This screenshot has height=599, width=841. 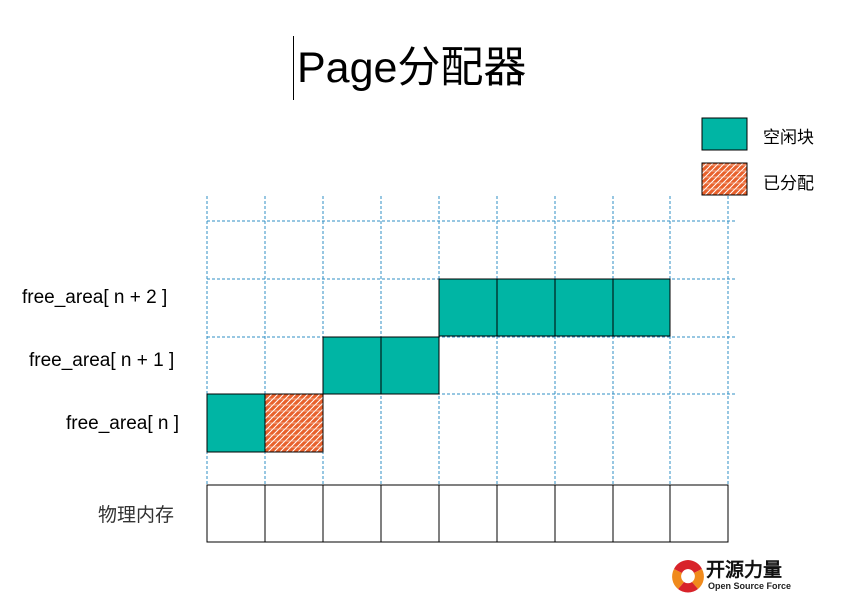 I want to click on row-n-blocks, so click(x=265, y=423).